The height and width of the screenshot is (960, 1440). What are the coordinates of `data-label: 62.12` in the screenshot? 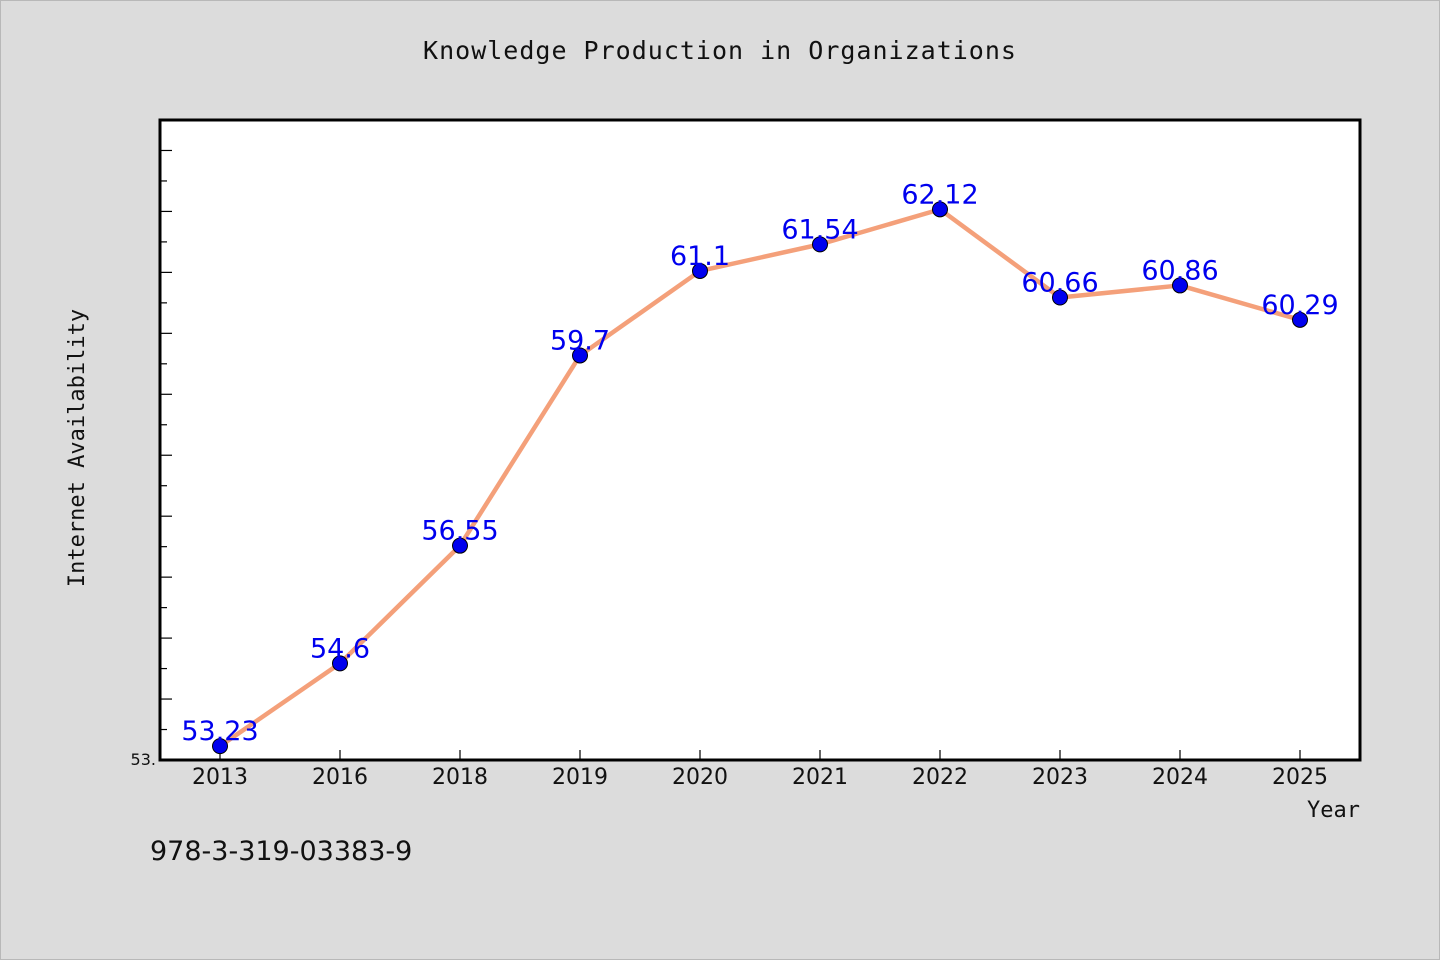 It's located at (939, 194).